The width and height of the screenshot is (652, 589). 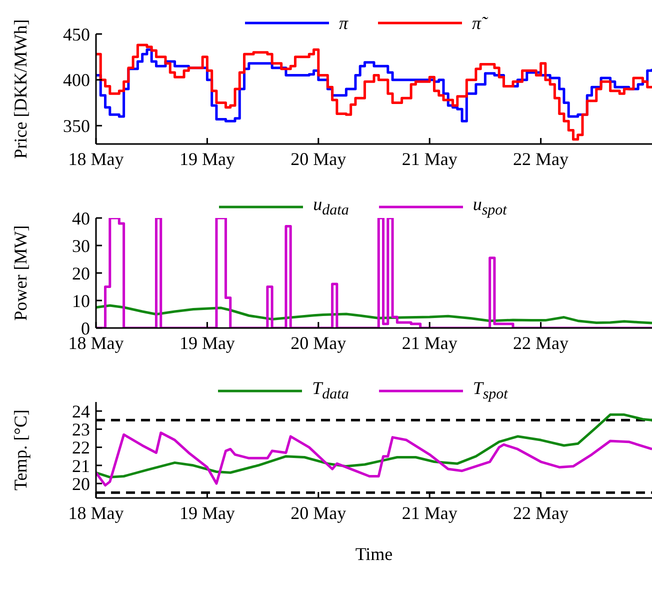 I want to click on y-tick-label: 30, so click(x=81, y=246).